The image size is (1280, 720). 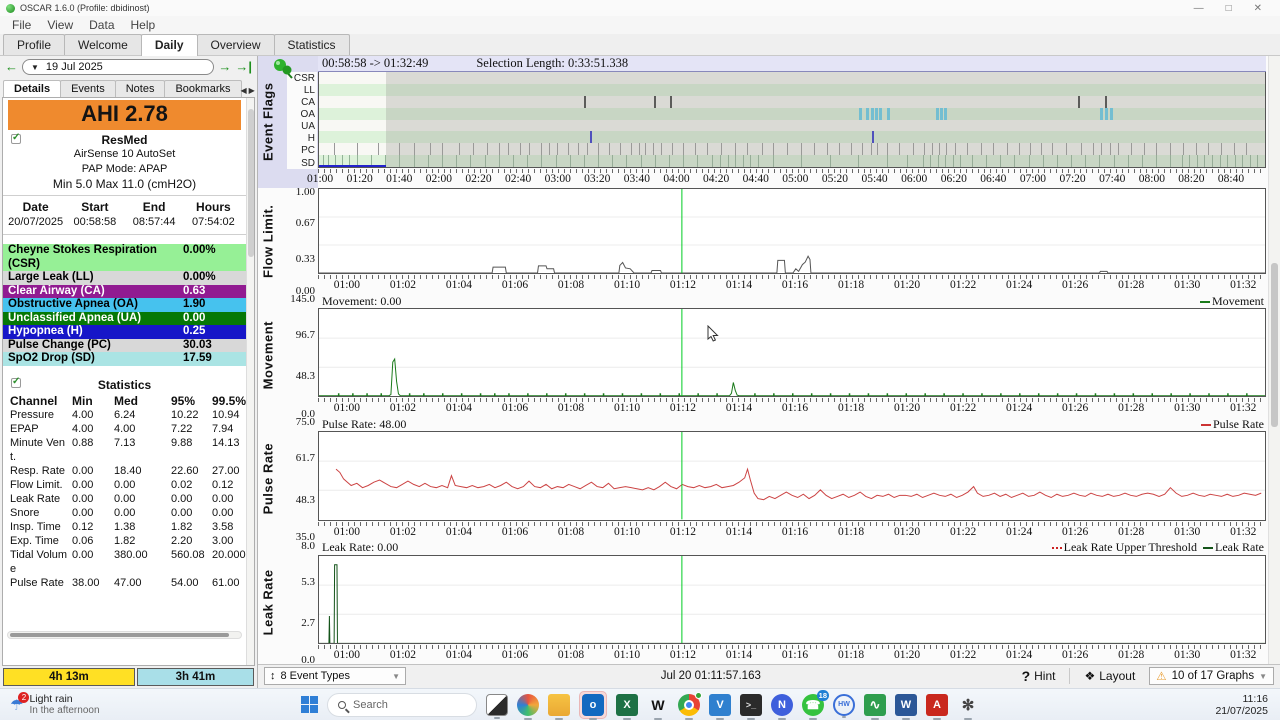 What do you see at coordinates (937, 706) in the screenshot?
I see `acrobat-icon: A` at bounding box center [937, 706].